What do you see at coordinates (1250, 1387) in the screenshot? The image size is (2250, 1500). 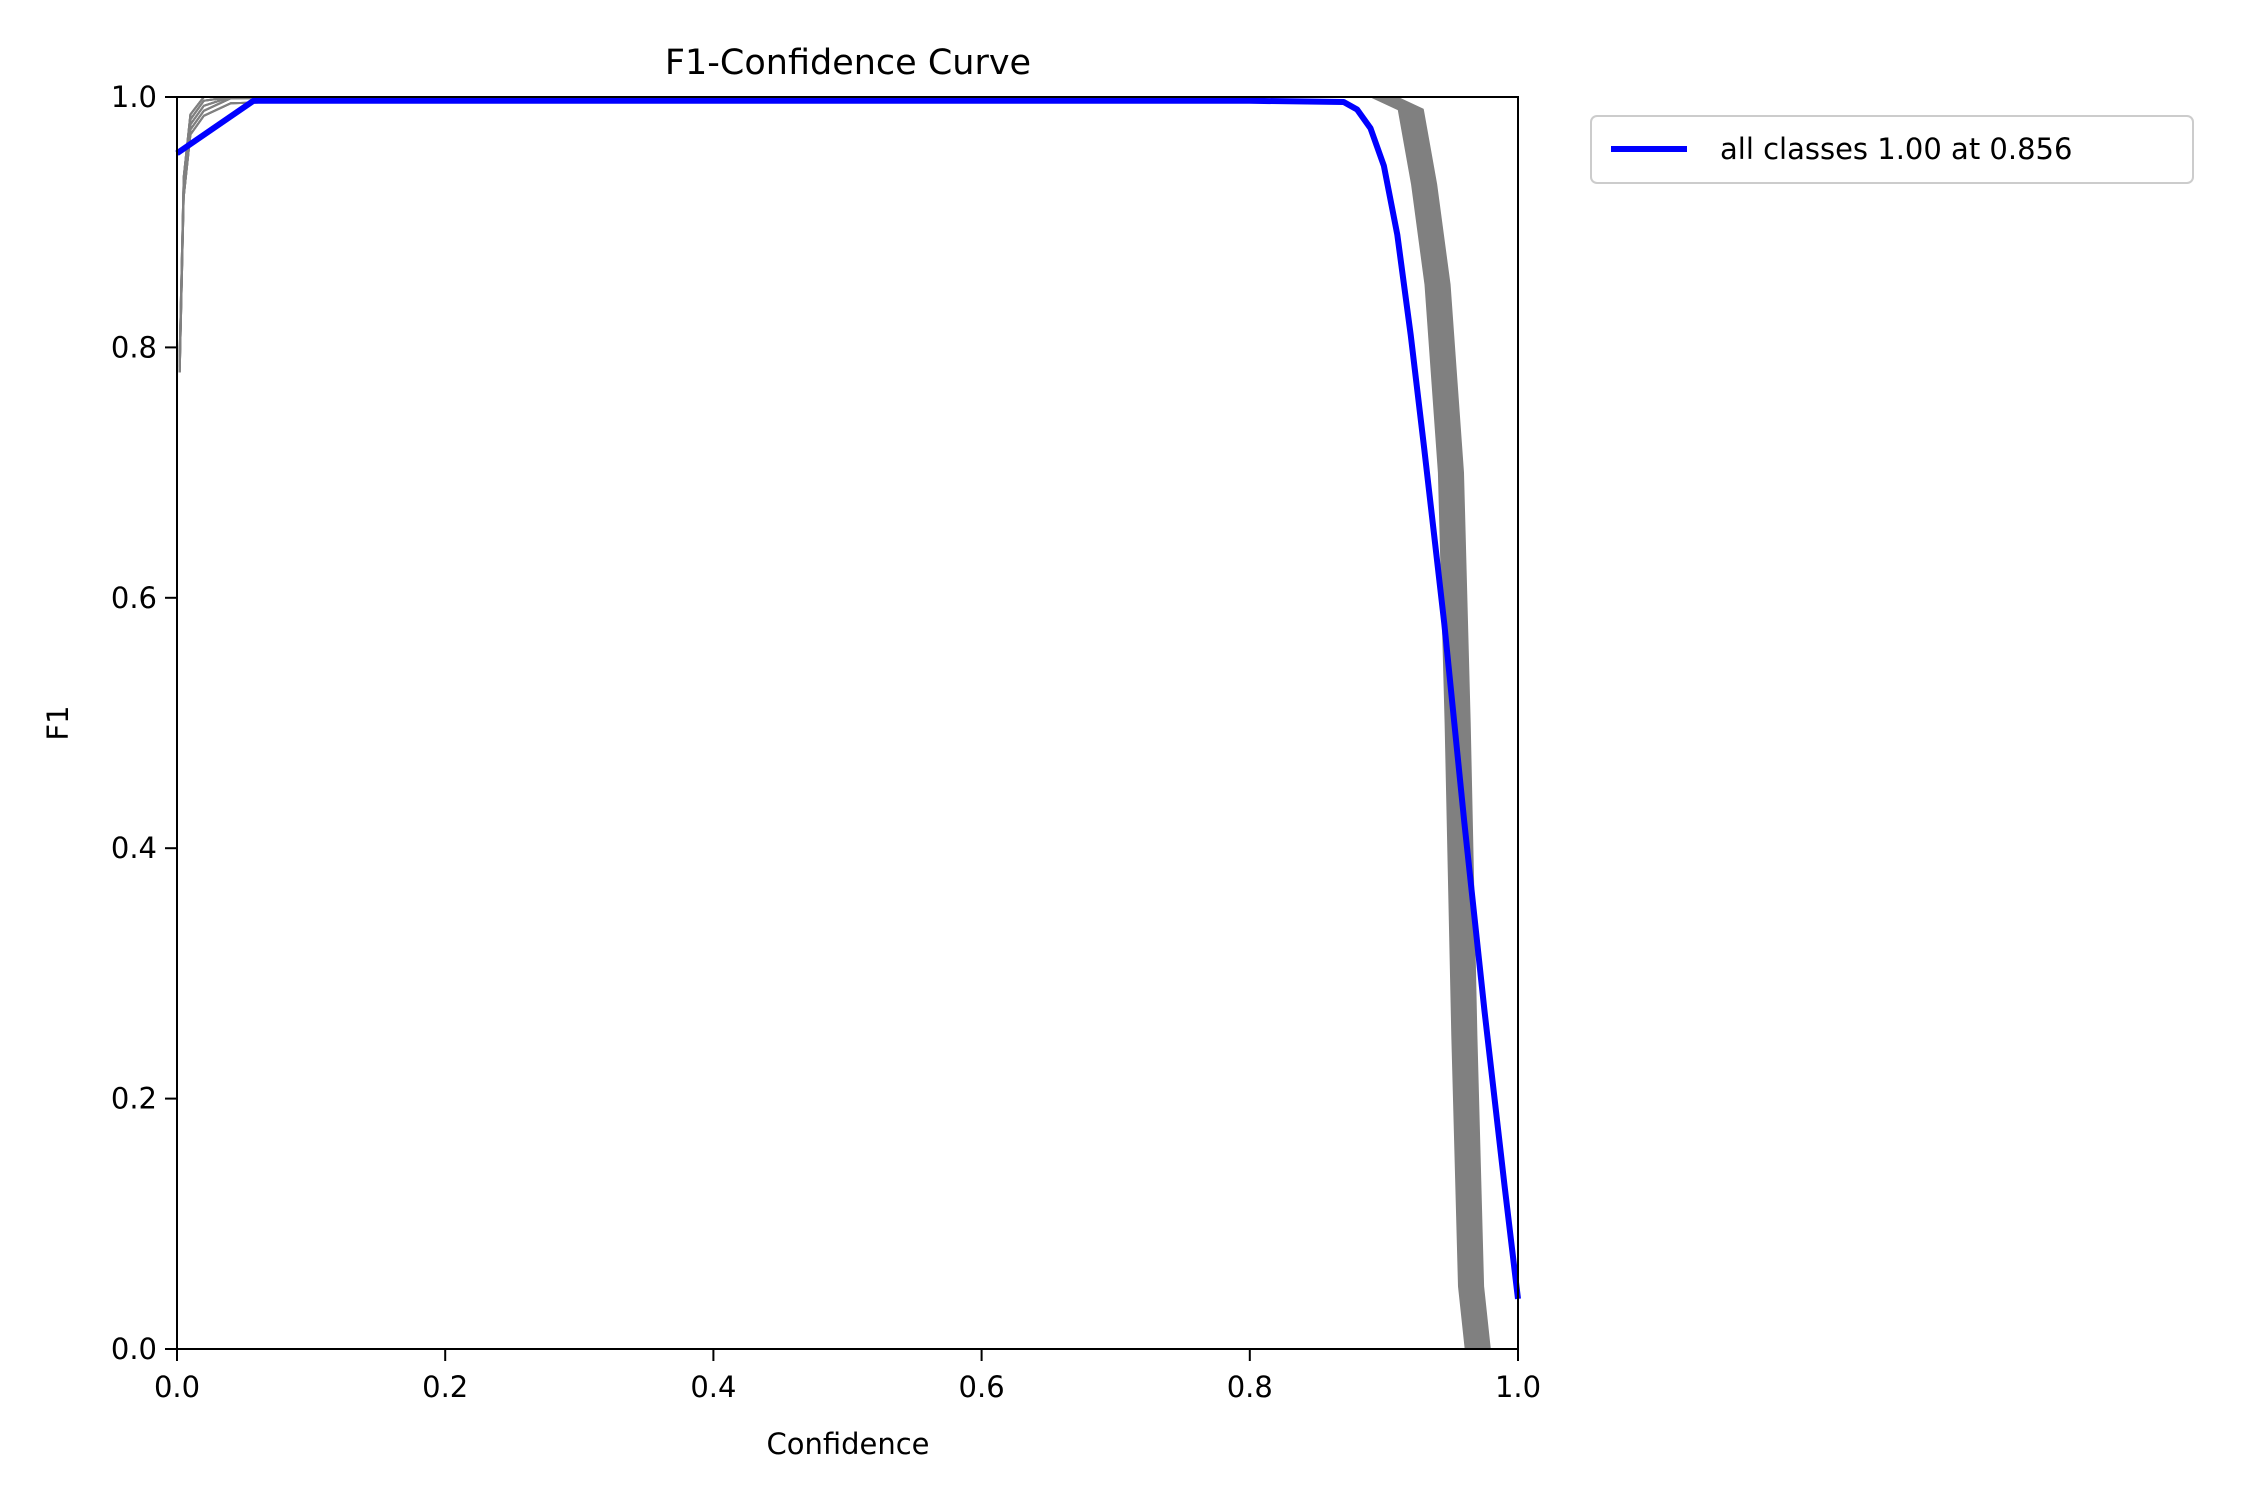 I see `x-tick-label: 0.8` at bounding box center [1250, 1387].